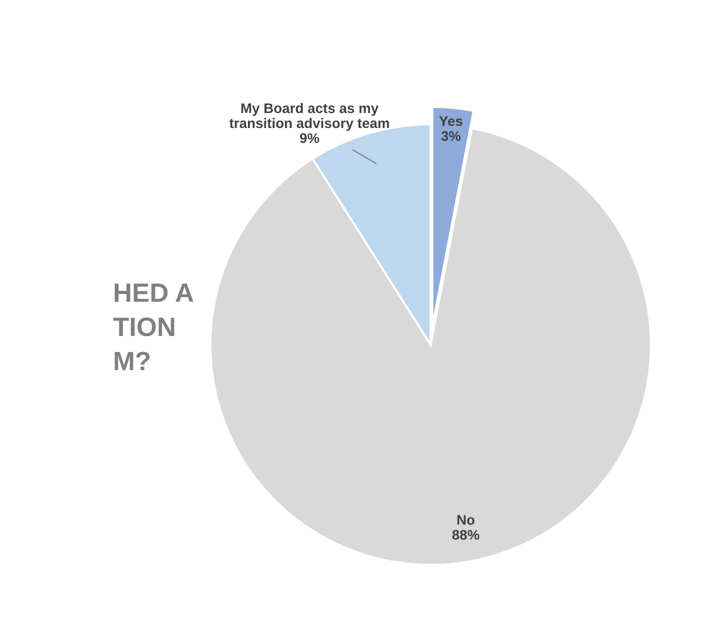 This screenshot has height=621, width=706. Describe the element at coordinates (450, 121) in the screenshot. I see `slice-label: Yes` at that location.